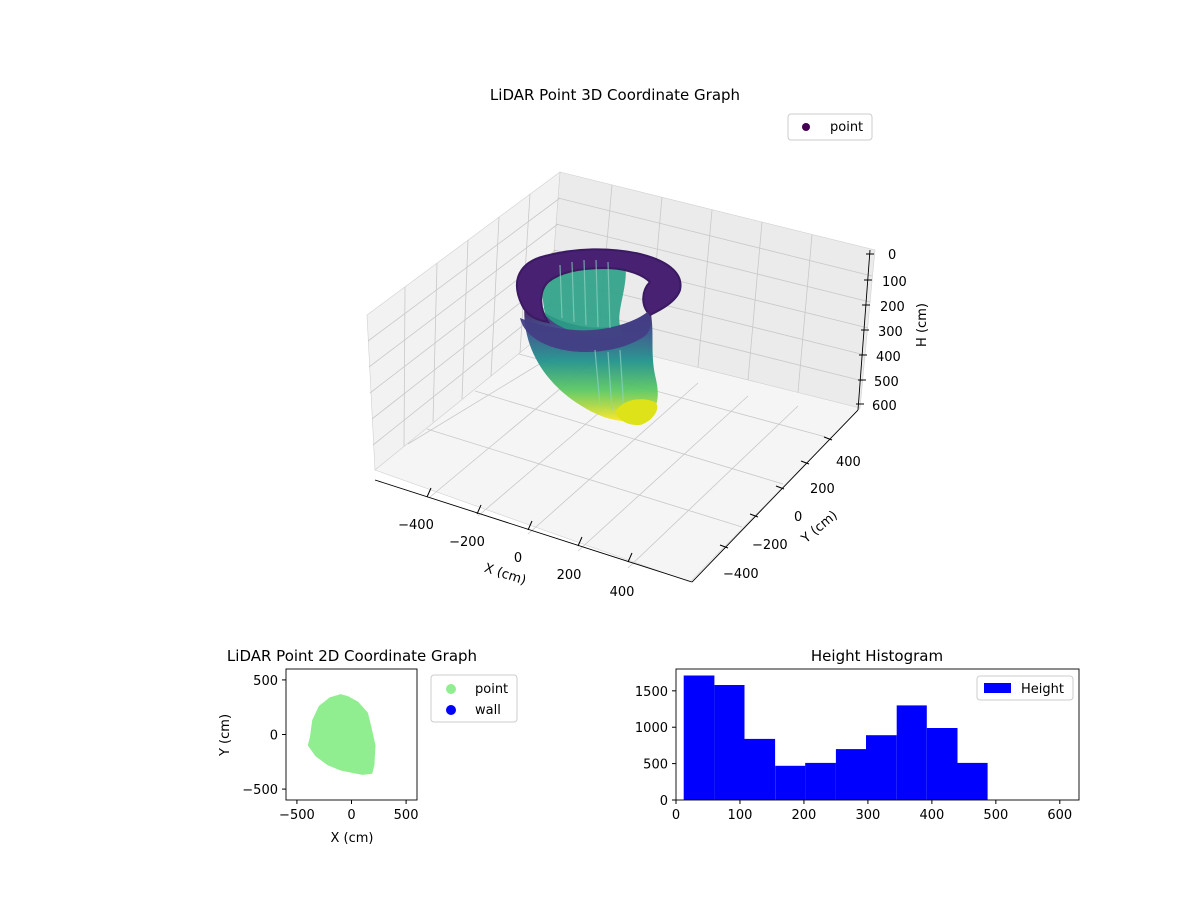  Describe the element at coordinates (892, 255) in the screenshot. I see `z-tick-label: 0` at that location.